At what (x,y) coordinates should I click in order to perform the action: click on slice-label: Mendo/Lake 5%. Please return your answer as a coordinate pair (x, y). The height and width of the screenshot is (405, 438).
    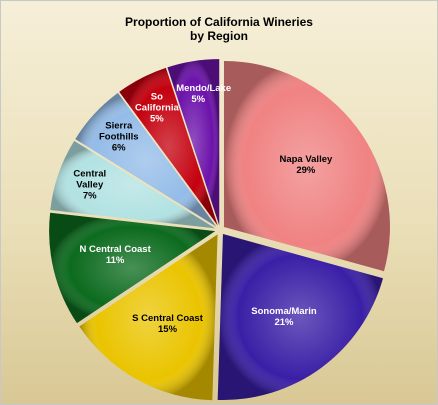
    Looking at the image, I should click on (204, 93).